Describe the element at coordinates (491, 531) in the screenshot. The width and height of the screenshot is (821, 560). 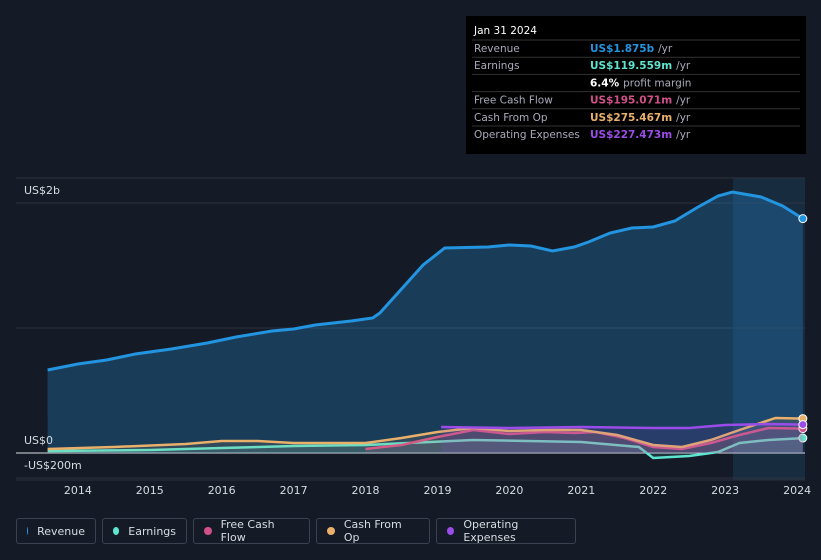
I see `legend-label: Operating Expenses` at that location.